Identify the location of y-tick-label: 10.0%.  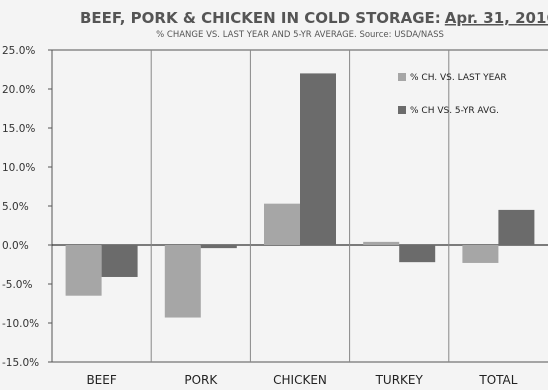
(18, 168).